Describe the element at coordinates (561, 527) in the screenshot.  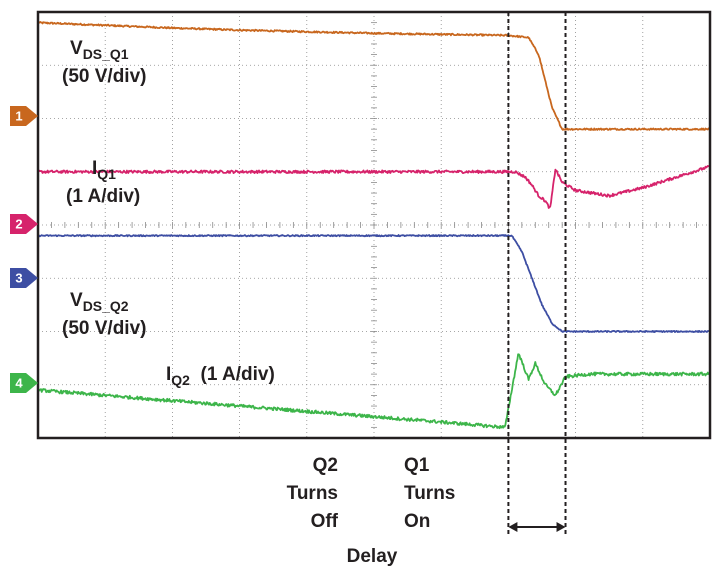
I see `delay-arrow-head-right` at that location.